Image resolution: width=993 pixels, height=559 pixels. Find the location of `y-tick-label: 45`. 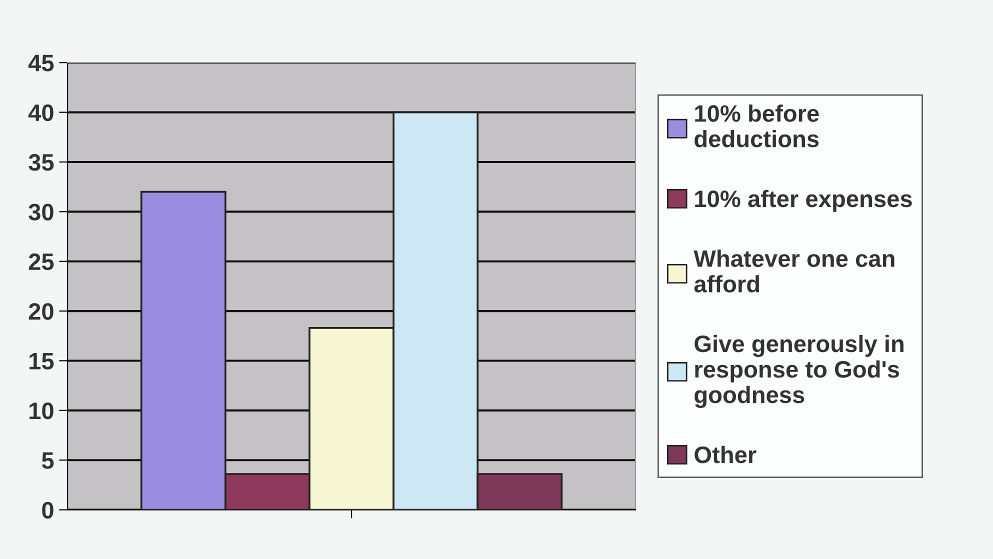

y-tick-label: 45 is located at coordinates (41, 63).